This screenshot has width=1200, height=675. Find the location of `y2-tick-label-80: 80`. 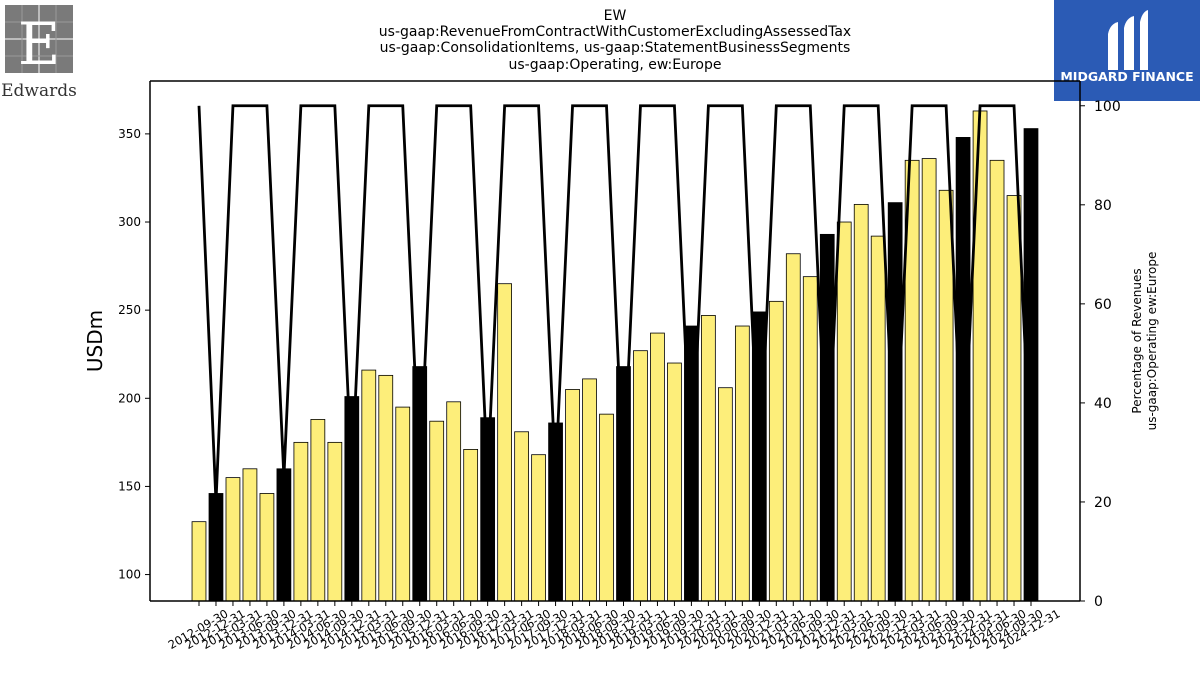

y2-tick-label-80: 80 is located at coordinates (1103, 206).